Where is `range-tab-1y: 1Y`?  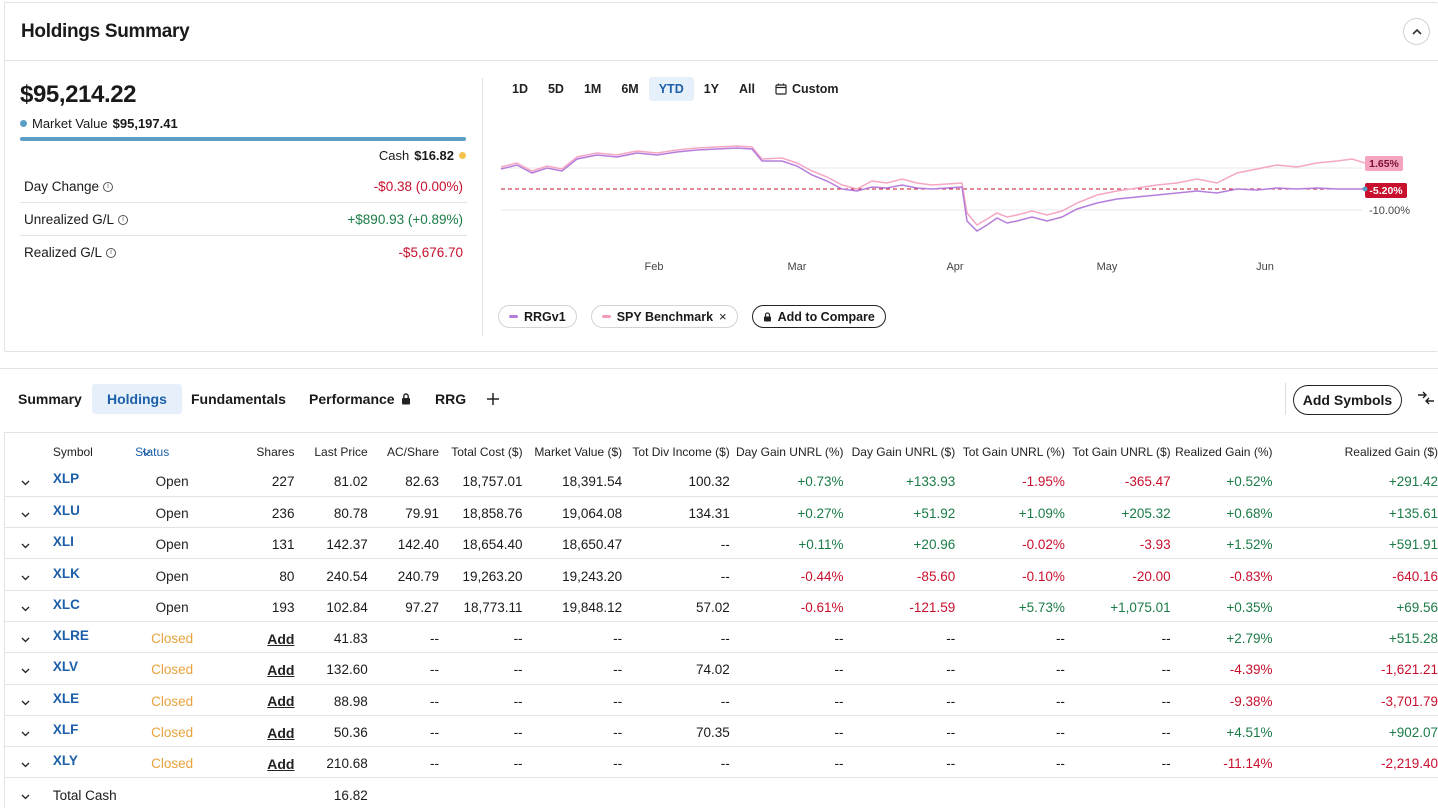
range-tab-1y: 1Y is located at coordinates (711, 89).